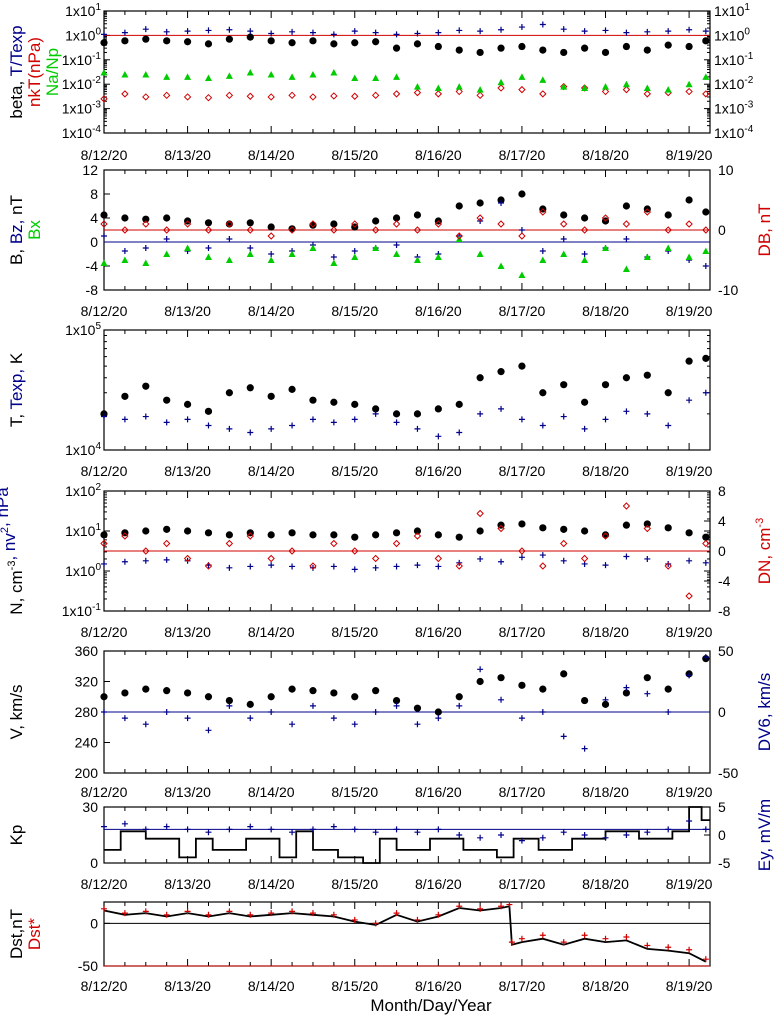 This screenshot has height=1024, width=783. Describe the element at coordinates (83, 570) in the screenshot. I see `y-tick-label: 1x100` at that location.